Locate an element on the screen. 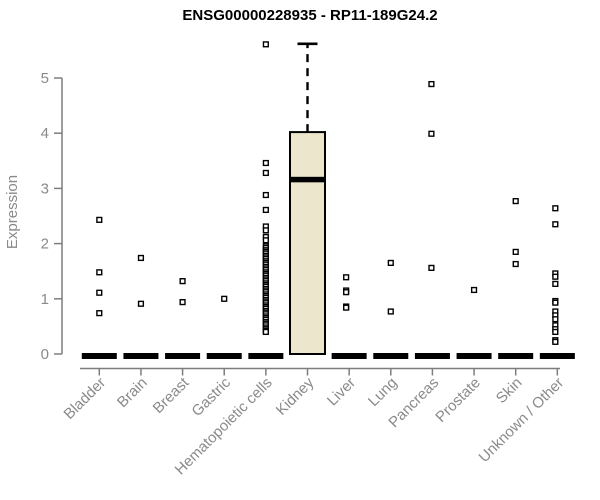 This screenshot has width=600, height=500. x-category-label: Bladder is located at coordinates (85, 398).